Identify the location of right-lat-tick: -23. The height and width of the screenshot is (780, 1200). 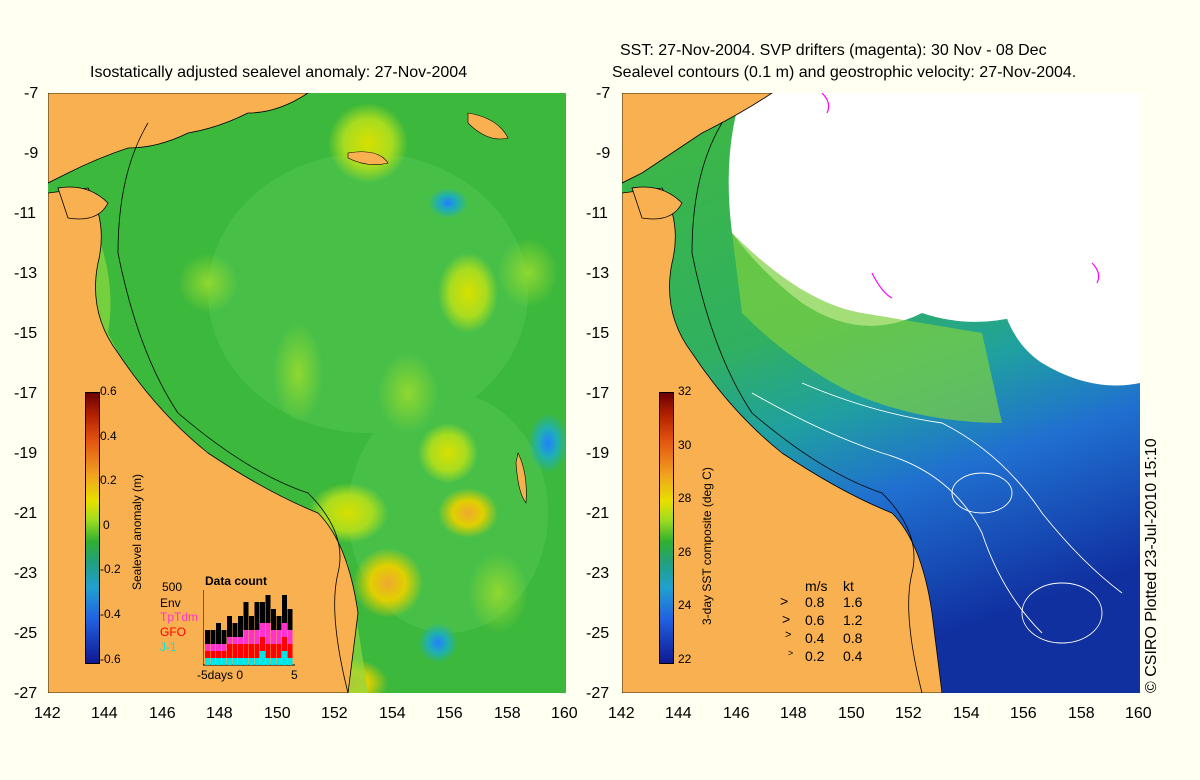
(598, 573).